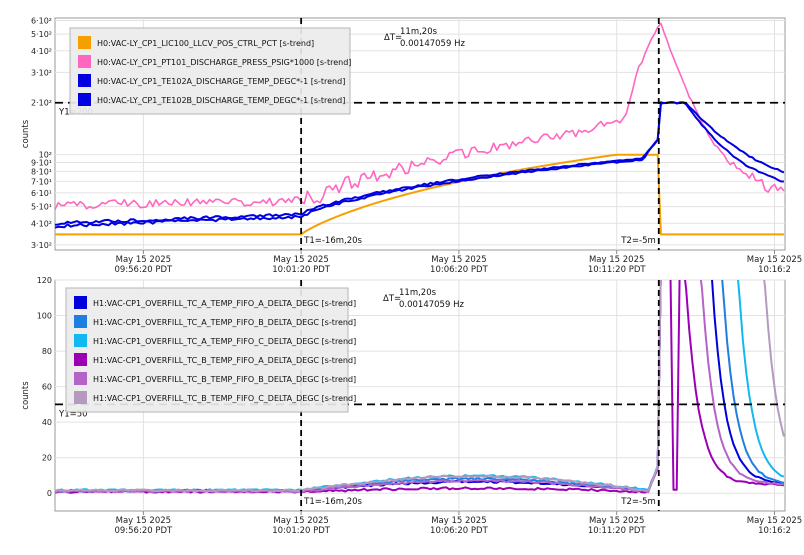 The image size is (804, 555). What do you see at coordinates (41, 103) in the screenshot?
I see `y-tick-label: 2·10²` at bounding box center [41, 103].